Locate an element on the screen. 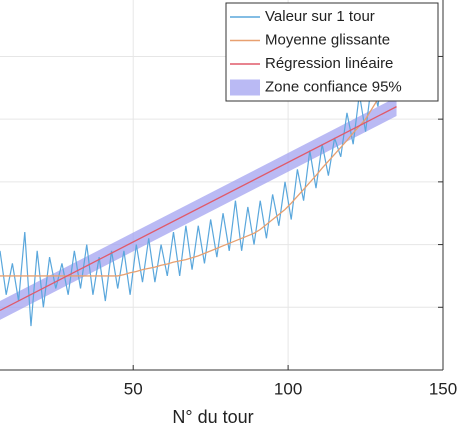  legend-swatch is located at coordinates (245, 87).